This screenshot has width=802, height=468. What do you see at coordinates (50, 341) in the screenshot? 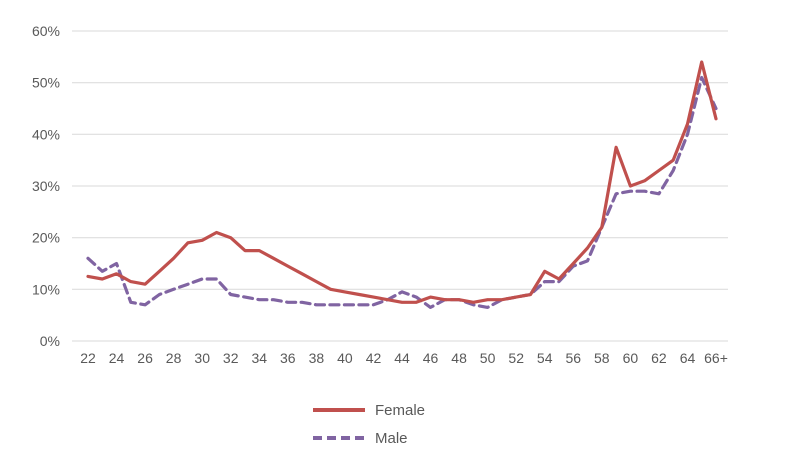
I see `y-axis-tick-label: 0%` at bounding box center [50, 341].